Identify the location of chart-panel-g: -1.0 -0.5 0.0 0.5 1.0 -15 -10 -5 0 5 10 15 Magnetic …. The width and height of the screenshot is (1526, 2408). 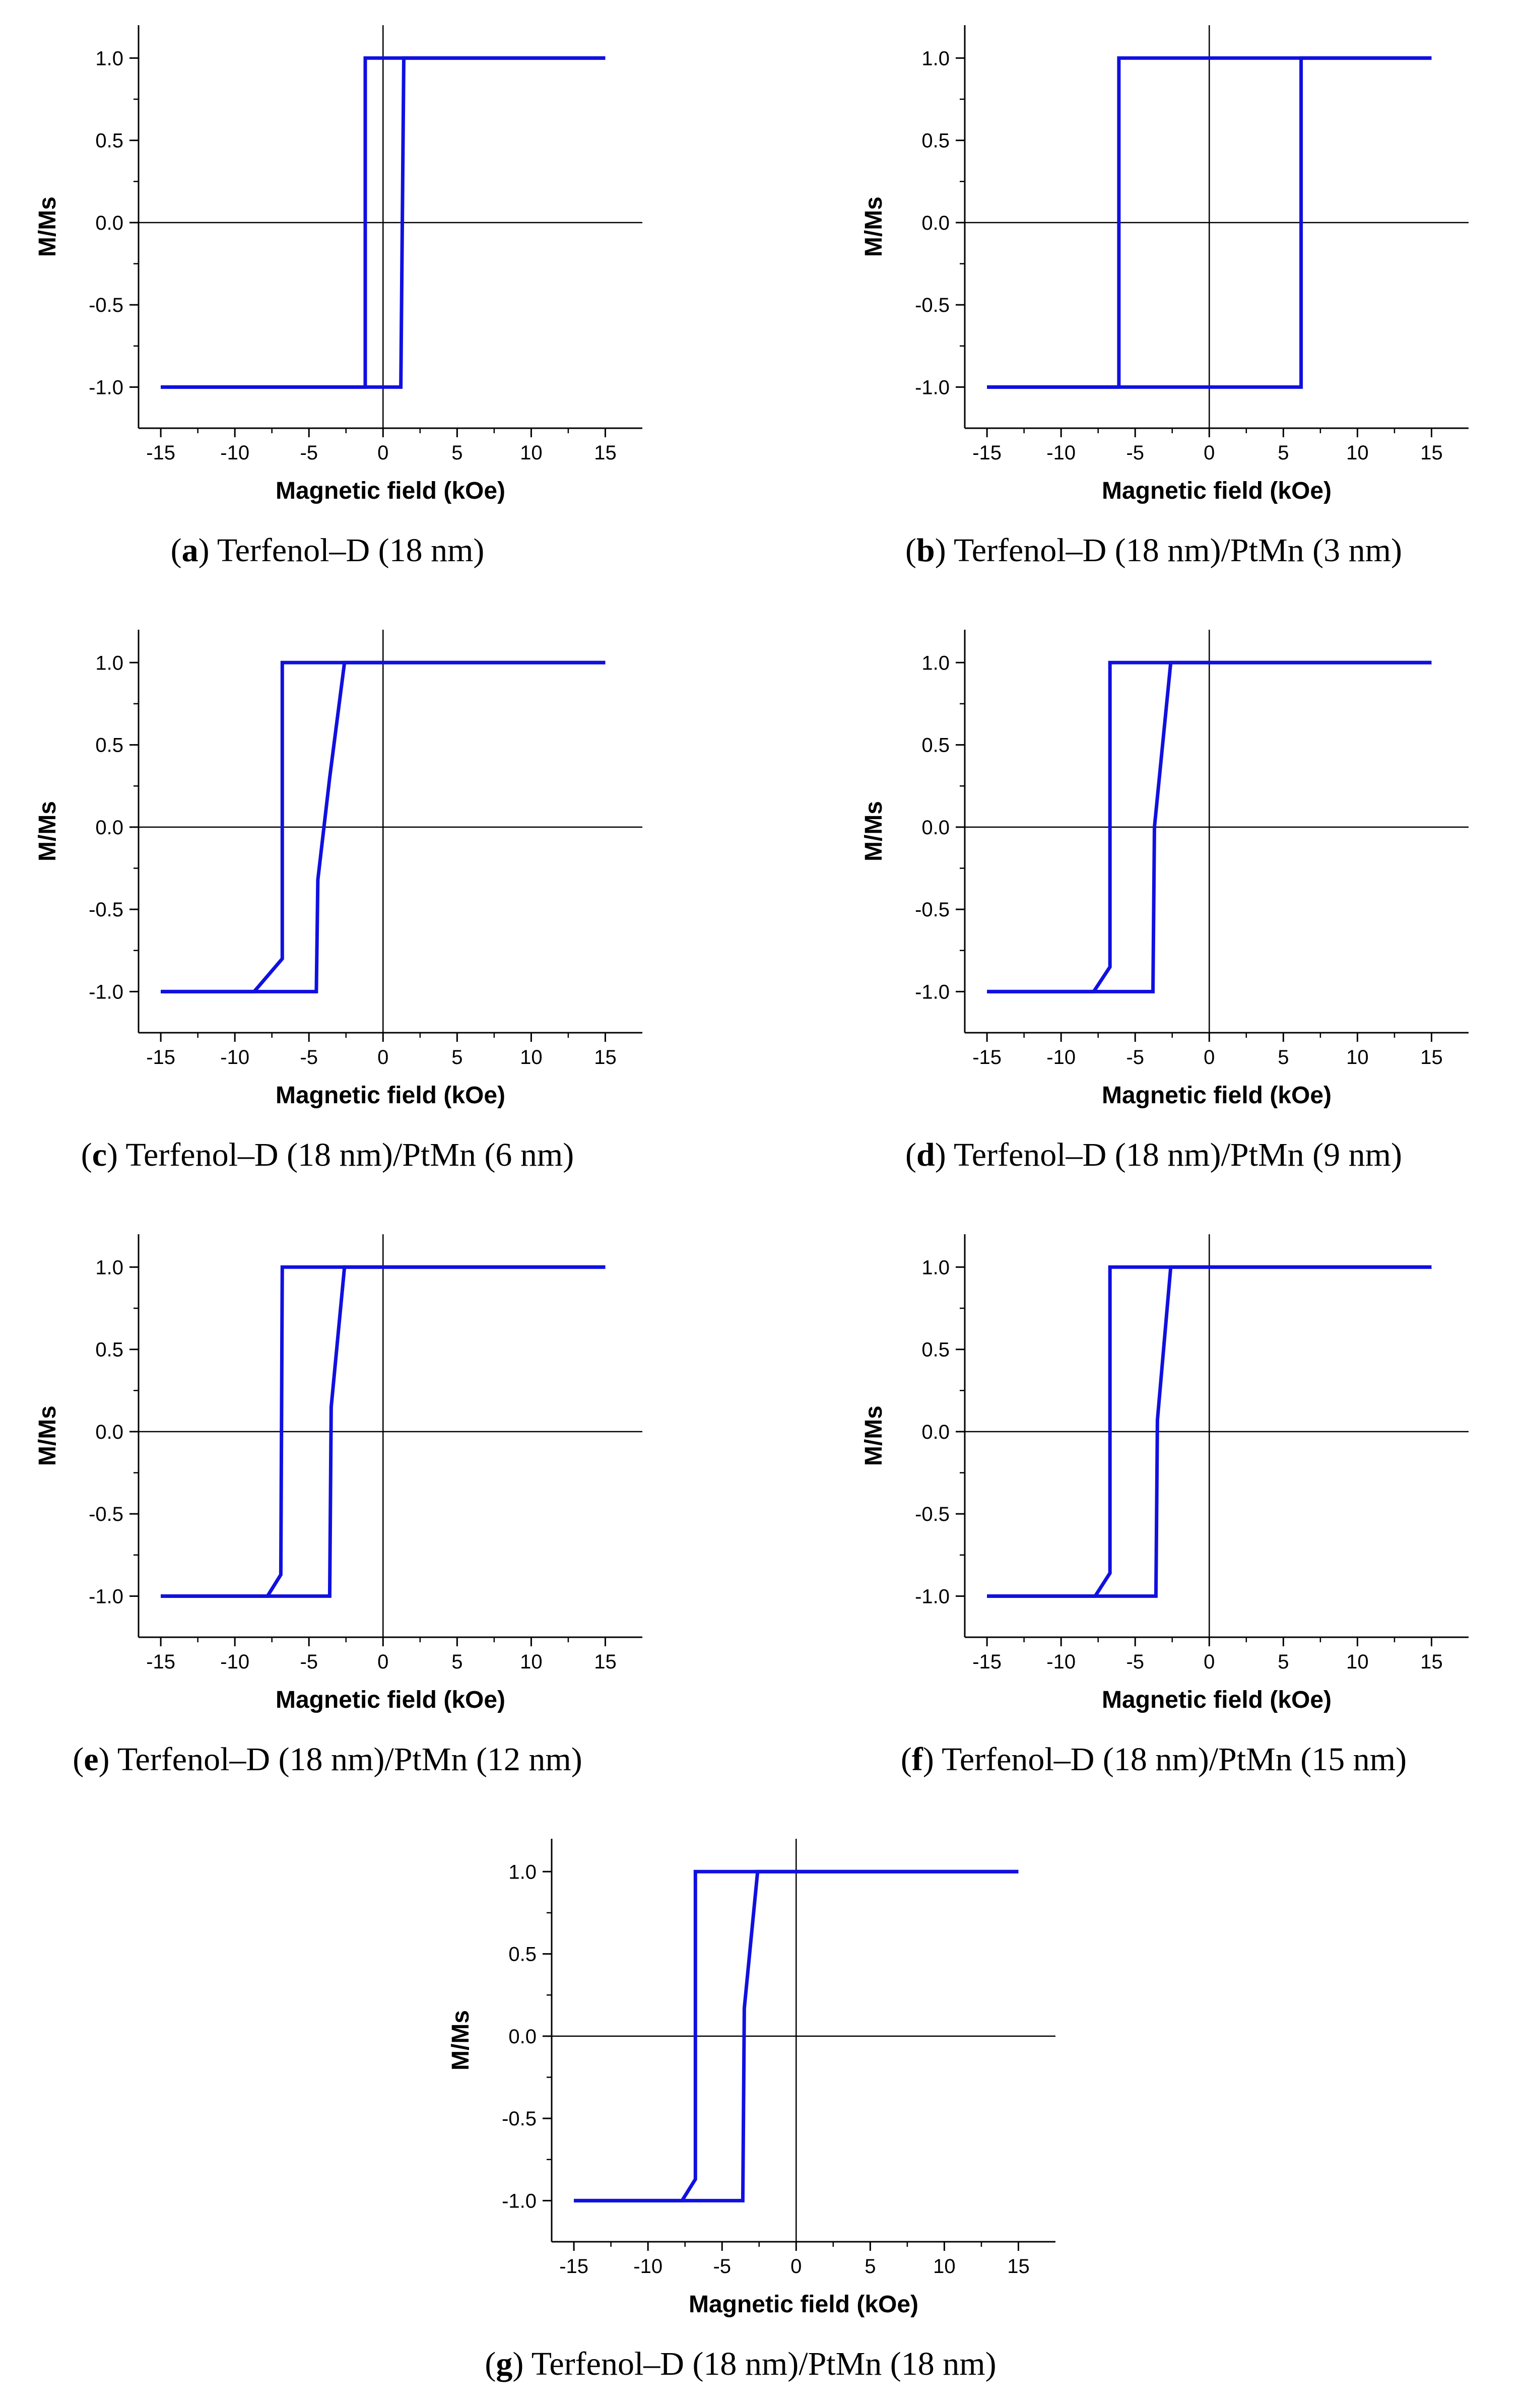
(744, 2116).